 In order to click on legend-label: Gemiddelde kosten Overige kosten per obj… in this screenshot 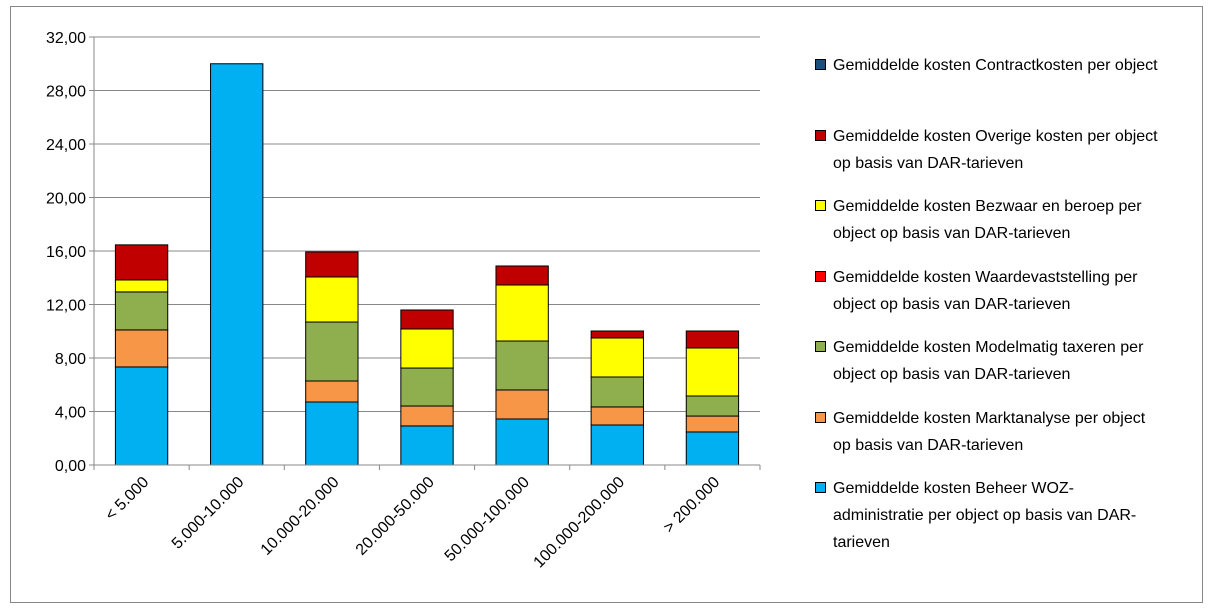, I will do `click(995, 149)`.